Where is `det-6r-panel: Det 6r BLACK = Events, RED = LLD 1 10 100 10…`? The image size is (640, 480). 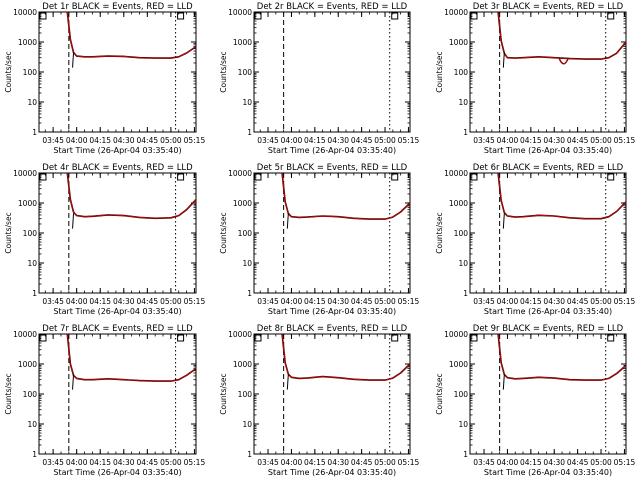 det-6r-panel: Det 6r BLACK = Events, RED = LLD 1 10 100 10… is located at coordinates (535, 239).